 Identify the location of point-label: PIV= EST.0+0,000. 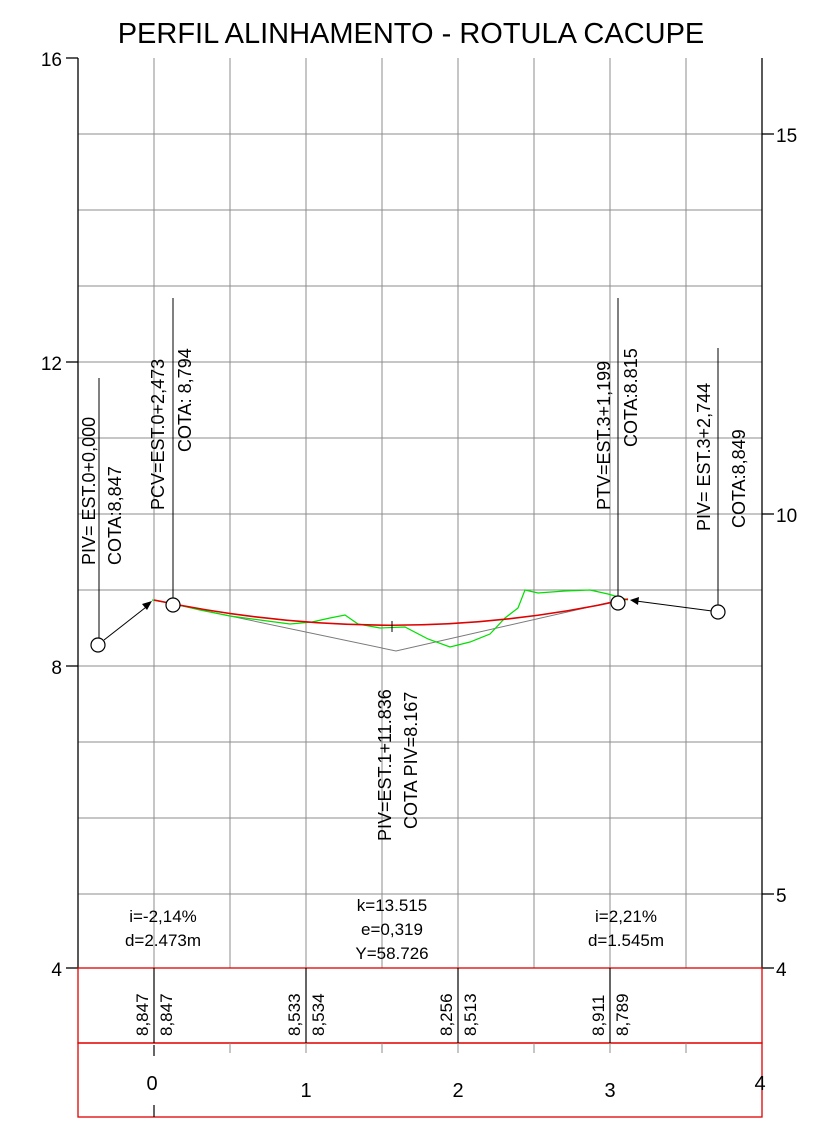
(89, 491).